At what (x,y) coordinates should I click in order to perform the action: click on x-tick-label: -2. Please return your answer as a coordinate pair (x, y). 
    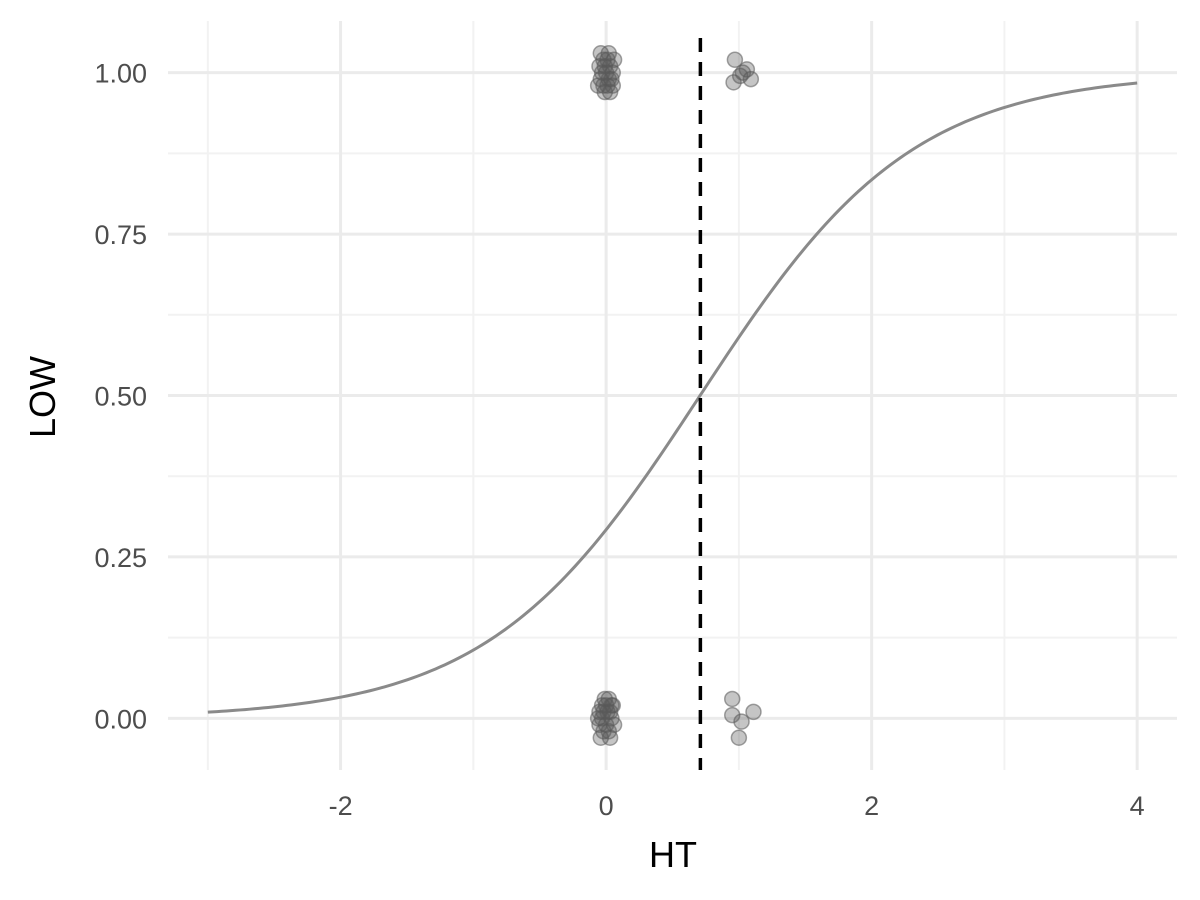
    Looking at the image, I should click on (341, 806).